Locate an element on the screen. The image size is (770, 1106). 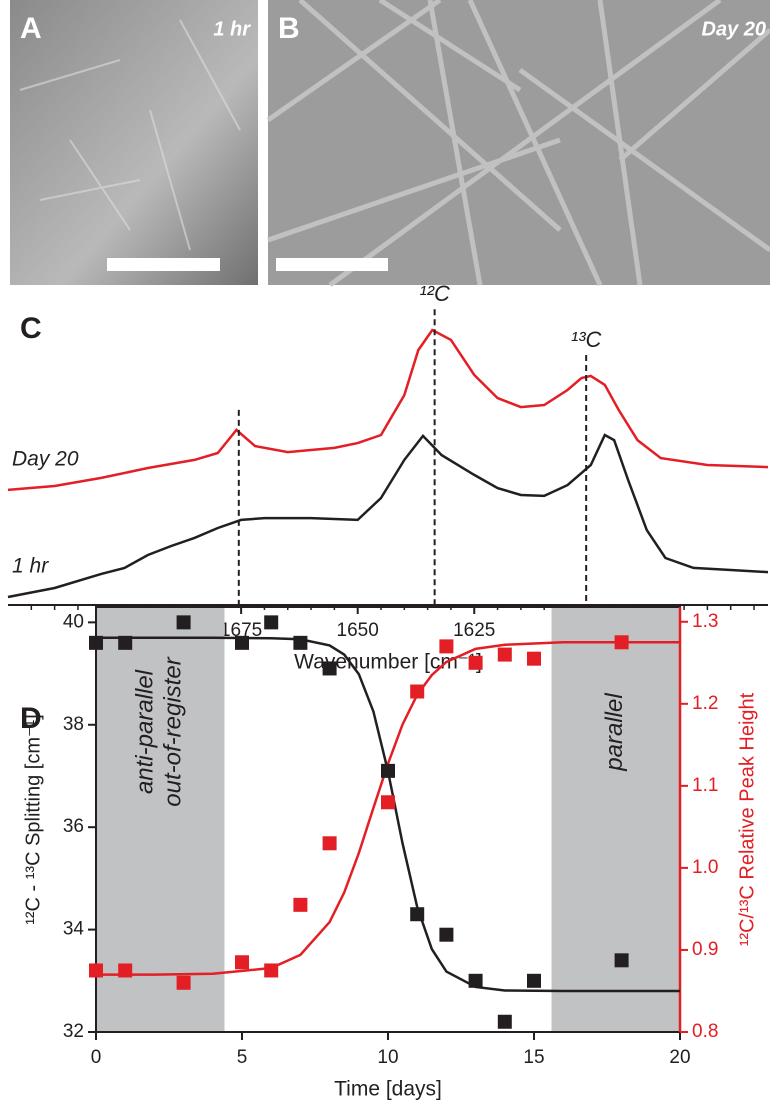
y2-tick-label: 1.1 is located at coordinates (705, 785).